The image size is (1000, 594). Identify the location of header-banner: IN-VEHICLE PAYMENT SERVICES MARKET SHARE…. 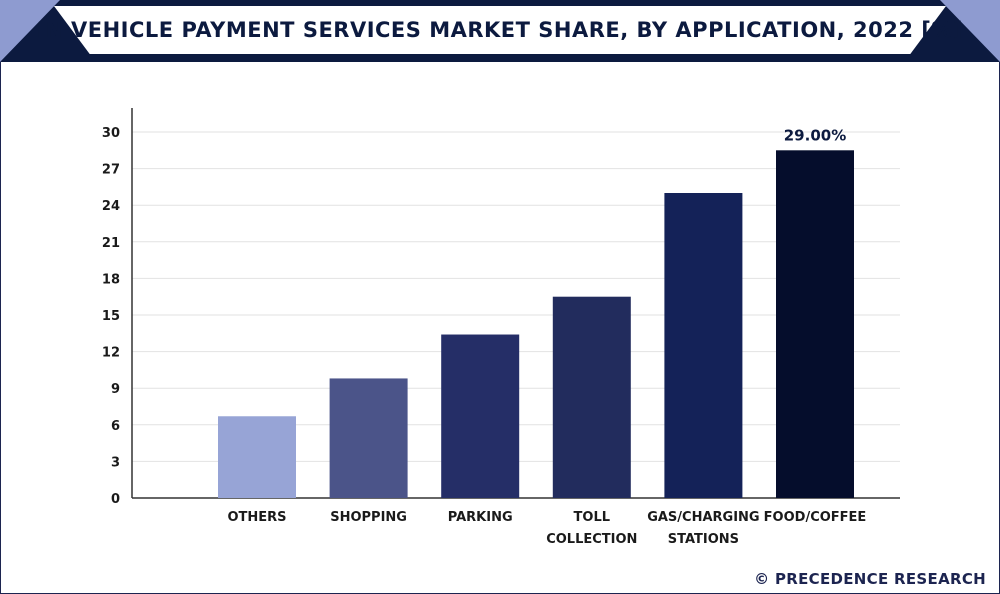
(500, 31).